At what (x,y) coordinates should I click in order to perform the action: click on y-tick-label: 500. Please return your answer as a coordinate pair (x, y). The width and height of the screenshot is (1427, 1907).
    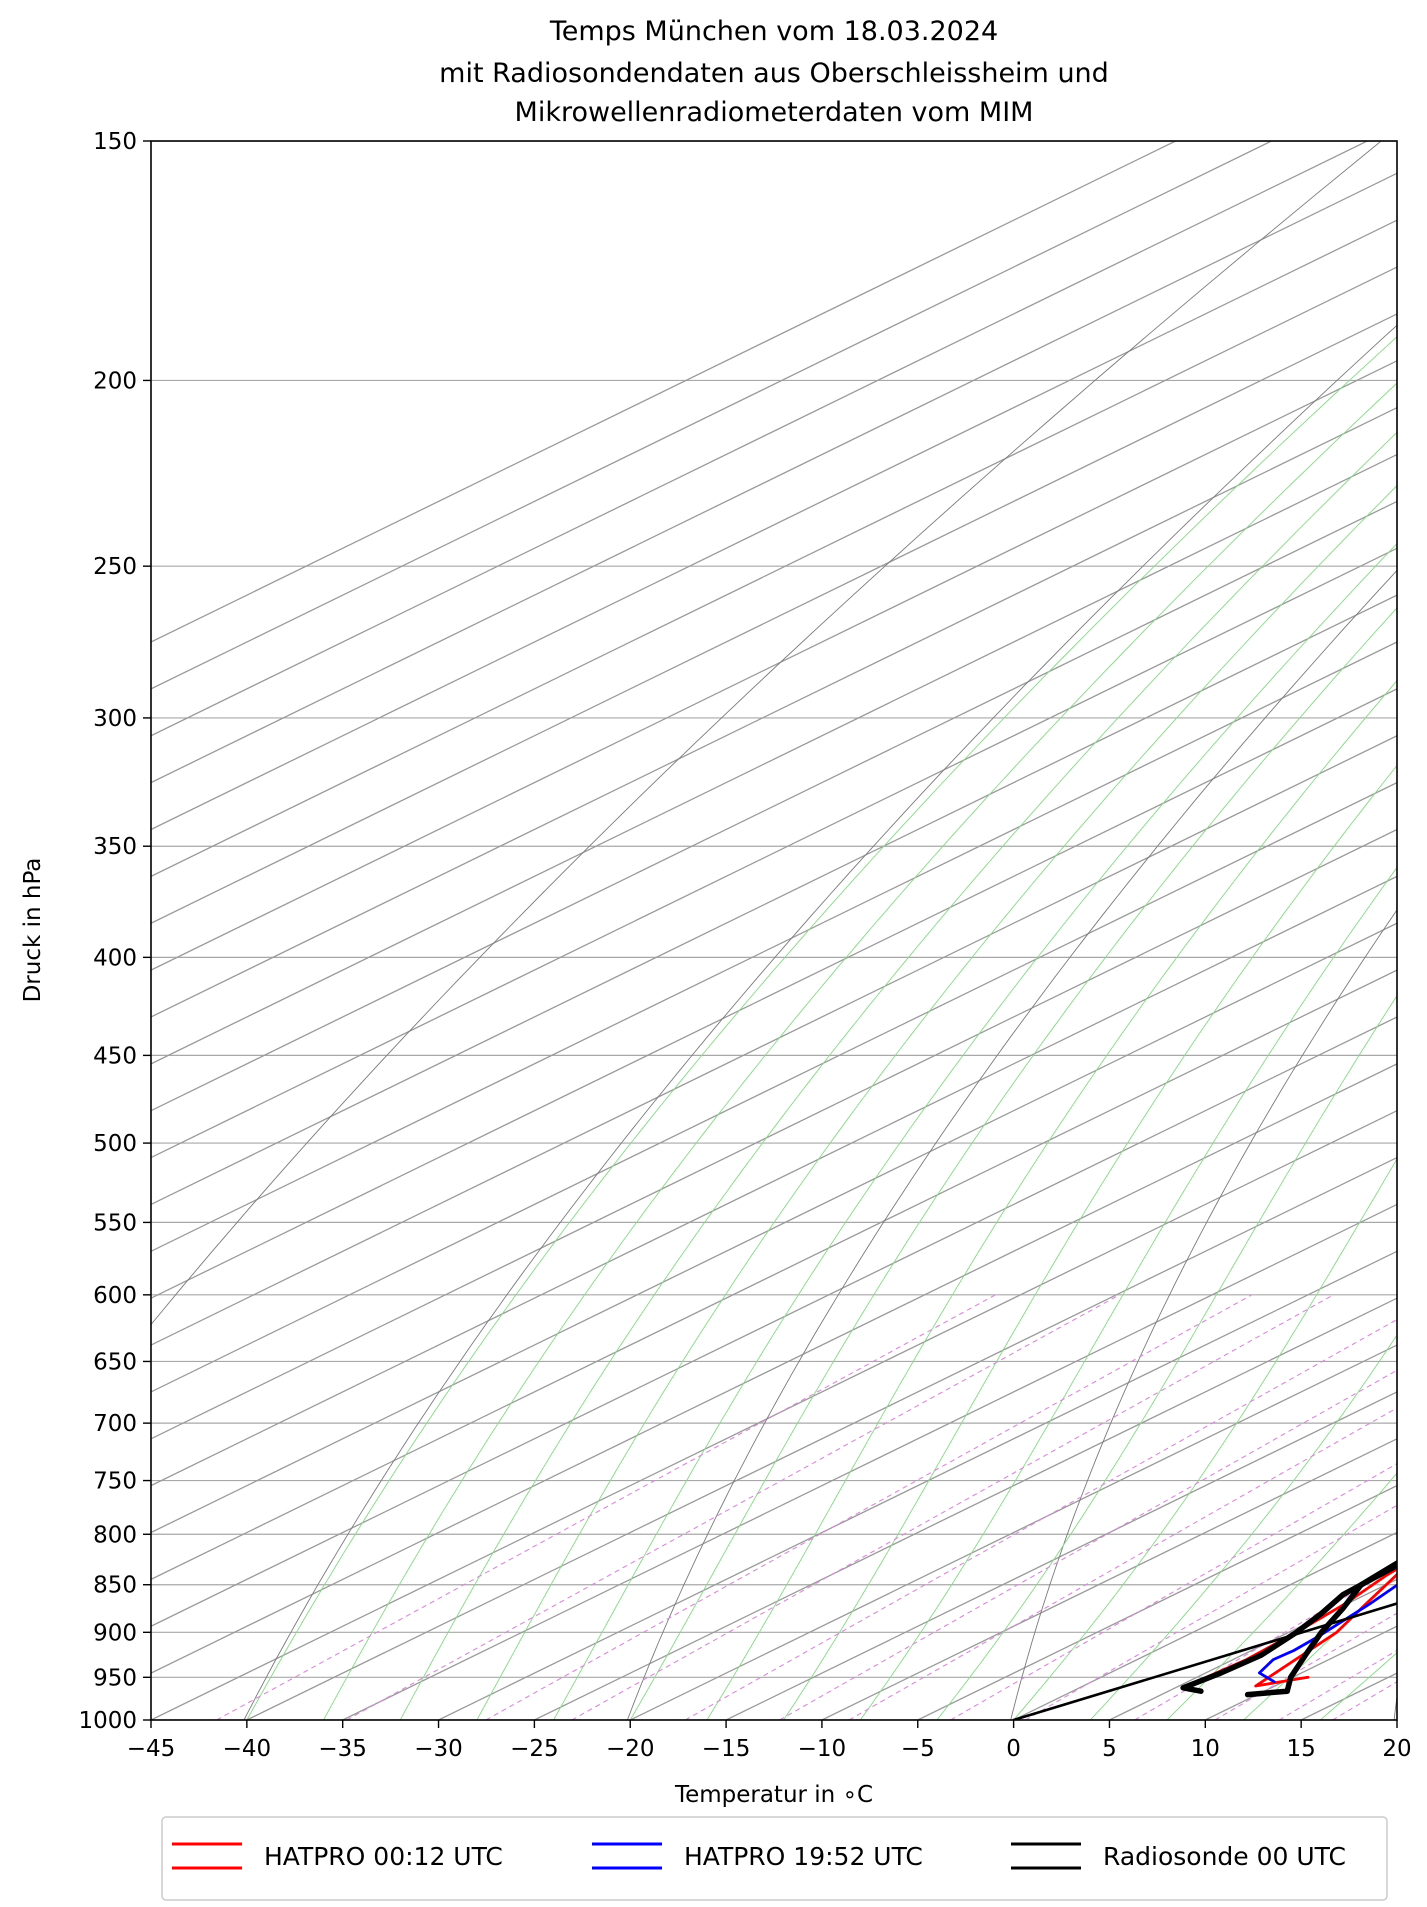
    Looking at the image, I should click on (115, 1144).